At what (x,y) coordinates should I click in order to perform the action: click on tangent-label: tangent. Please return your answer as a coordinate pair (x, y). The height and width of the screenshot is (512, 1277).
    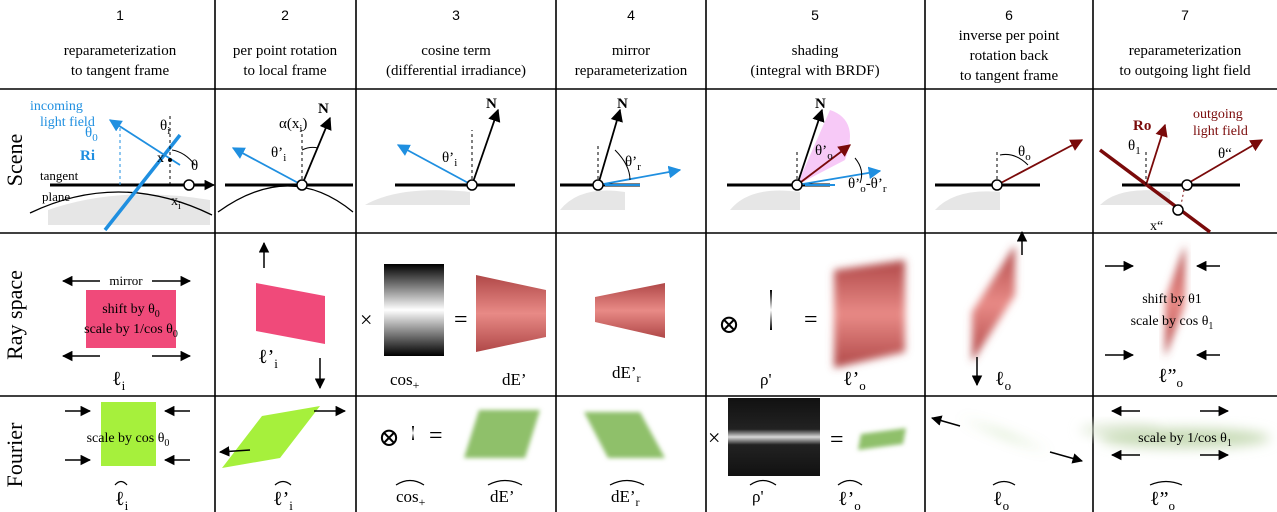
    Looking at the image, I should click on (59, 175).